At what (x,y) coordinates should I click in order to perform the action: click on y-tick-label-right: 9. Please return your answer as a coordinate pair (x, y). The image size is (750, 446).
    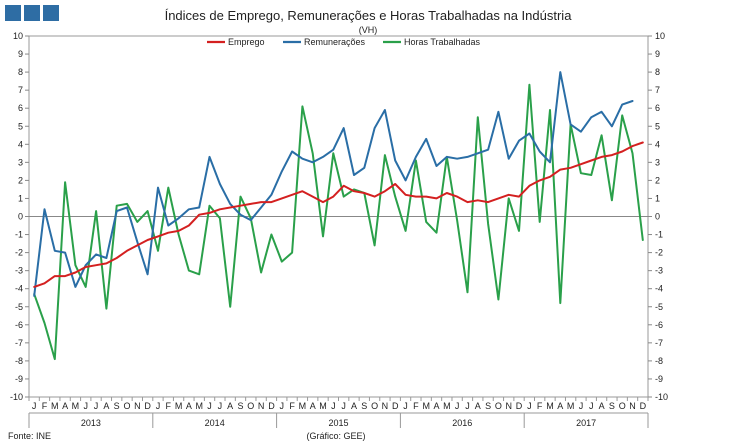
    Looking at the image, I should click on (657, 54).